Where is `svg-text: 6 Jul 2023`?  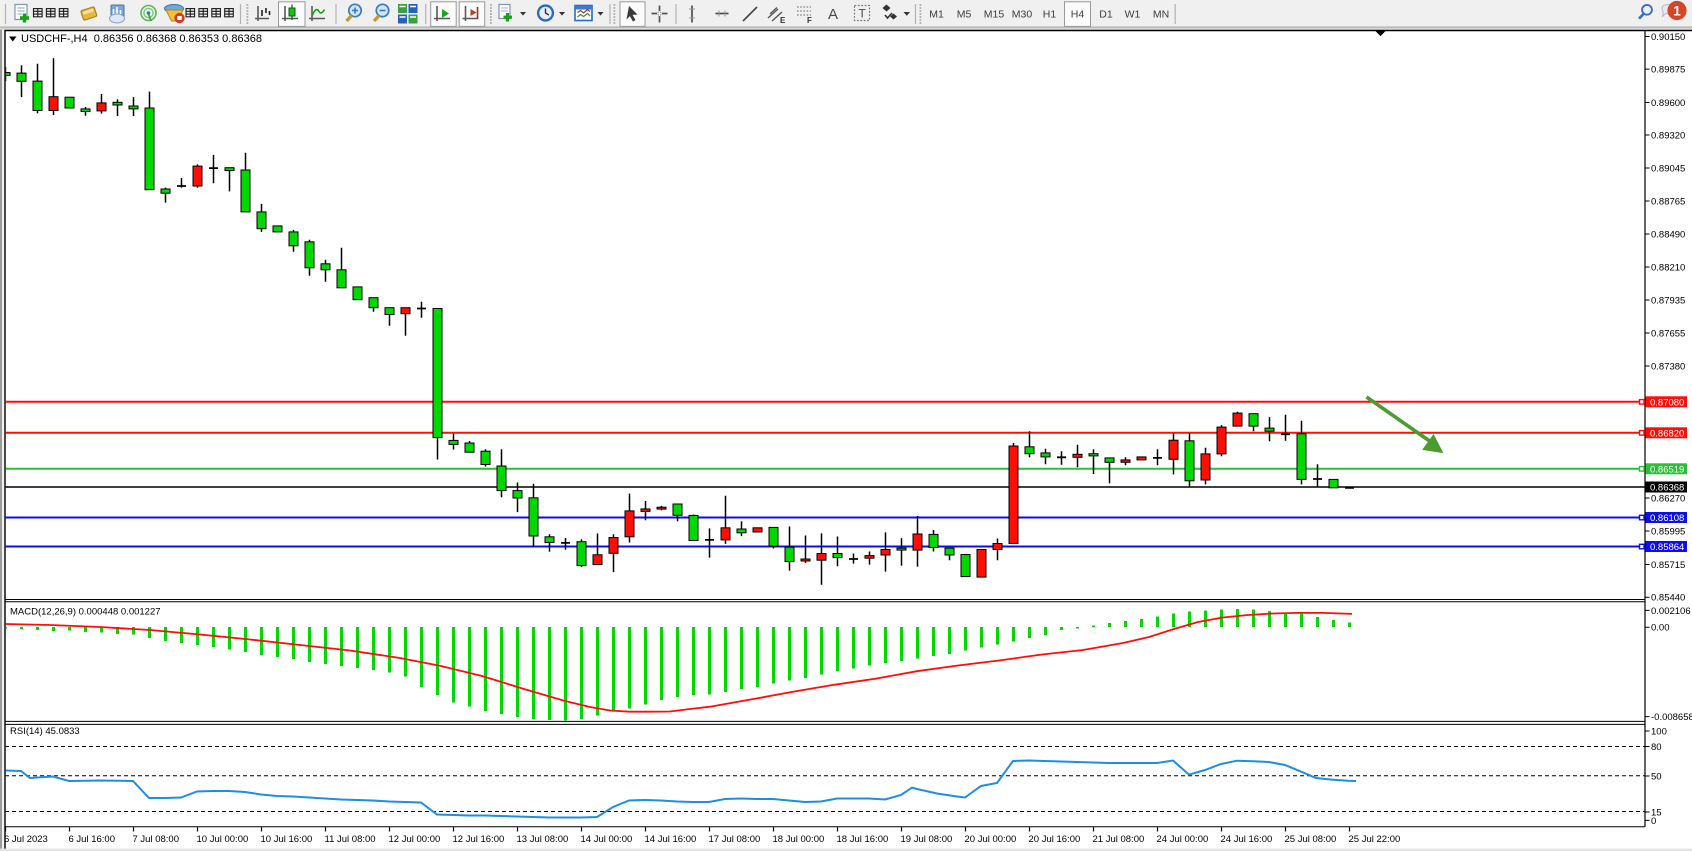 svg-text: 6 Jul 2023 is located at coordinates (26, 839).